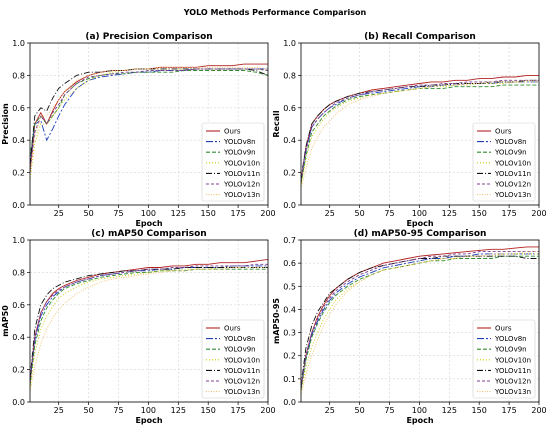 The image size is (550, 426). What do you see at coordinates (5, 124) in the screenshot?
I see `y-axis-label: Precision` at bounding box center [5, 124].